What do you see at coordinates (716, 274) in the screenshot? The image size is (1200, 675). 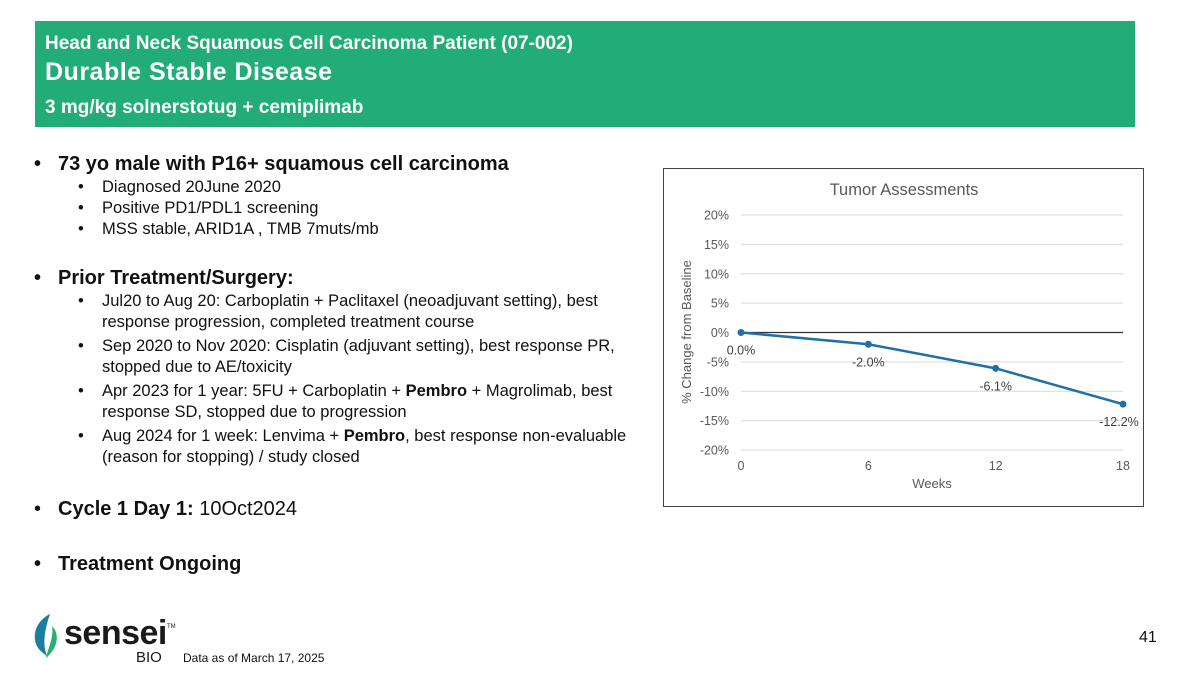 I see `y-tick-label: 10%` at bounding box center [716, 274].